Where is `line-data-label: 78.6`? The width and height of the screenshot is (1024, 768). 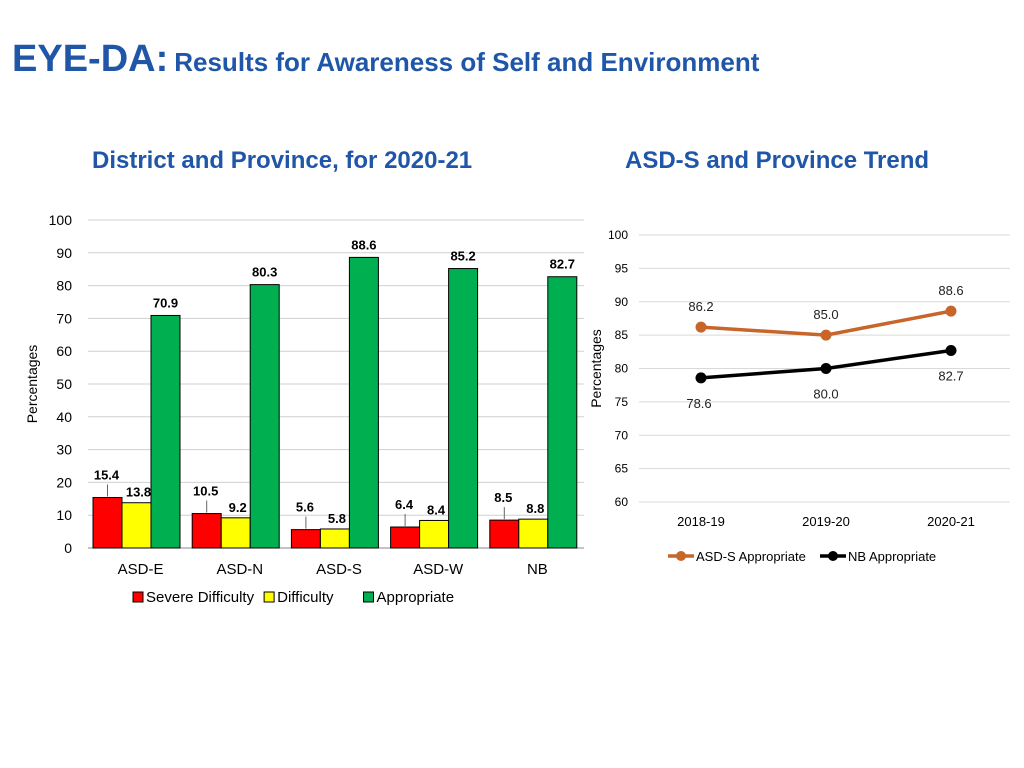
line-data-label: 78.6 is located at coordinates (698, 403).